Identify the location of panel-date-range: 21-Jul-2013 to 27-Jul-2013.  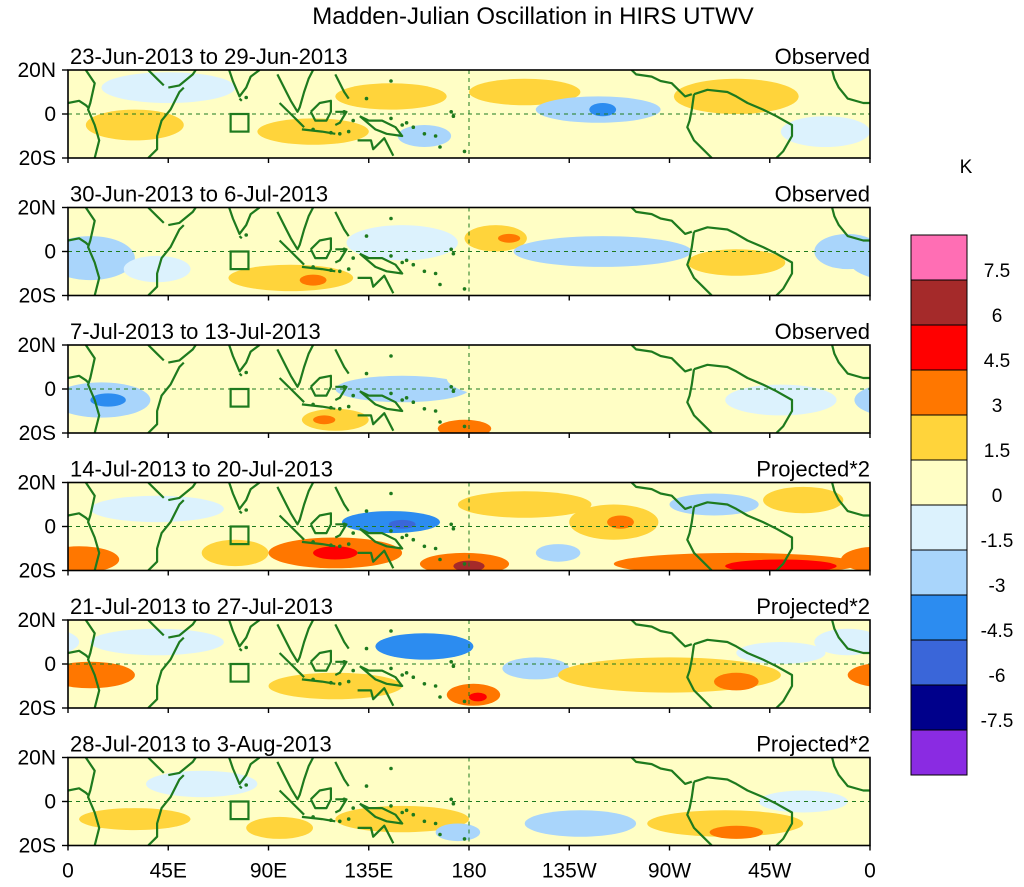
(201, 606).